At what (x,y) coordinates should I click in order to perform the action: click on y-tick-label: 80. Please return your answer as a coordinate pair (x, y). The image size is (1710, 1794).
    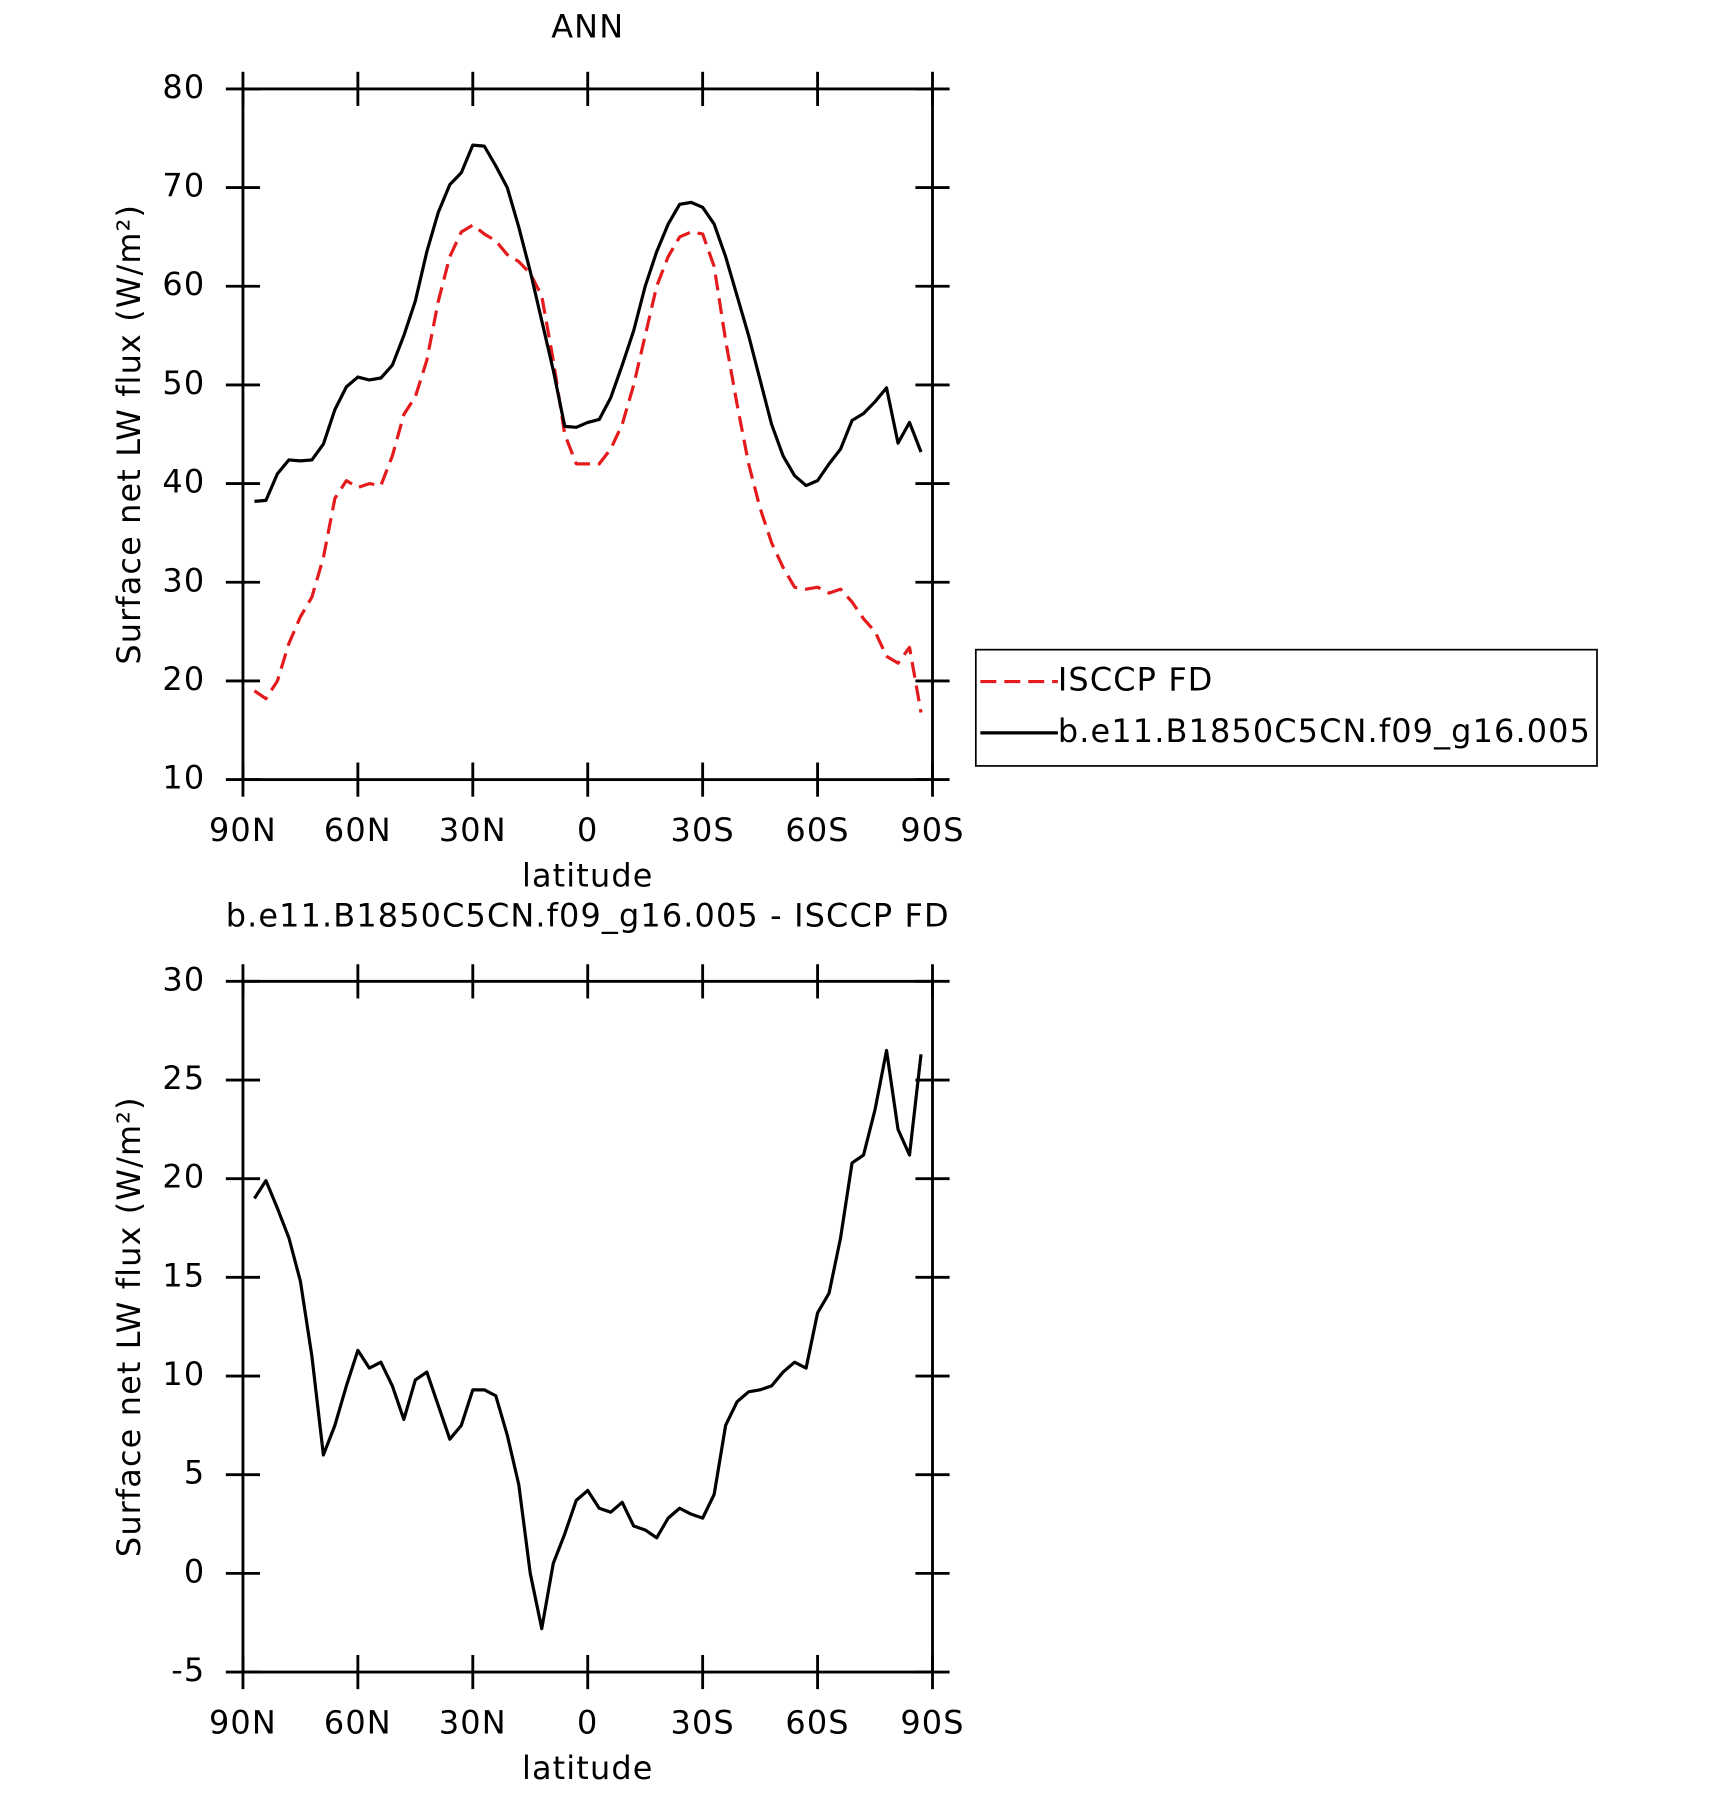
    Looking at the image, I should click on (183, 87).